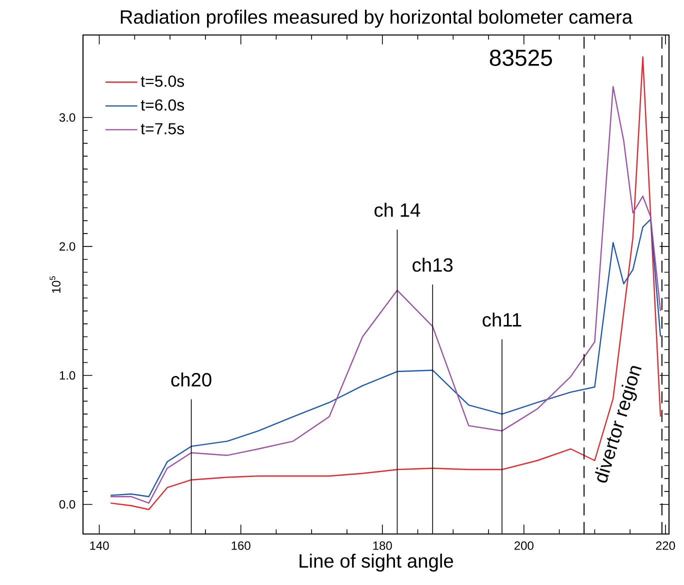  I want to click on x-axis-title: Line of sight angle, so click(377, 563).